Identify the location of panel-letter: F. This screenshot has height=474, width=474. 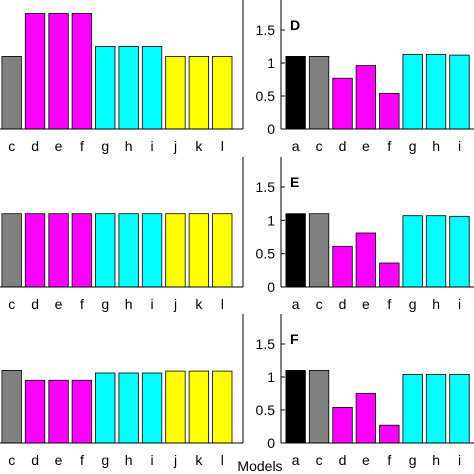
(294, 339).